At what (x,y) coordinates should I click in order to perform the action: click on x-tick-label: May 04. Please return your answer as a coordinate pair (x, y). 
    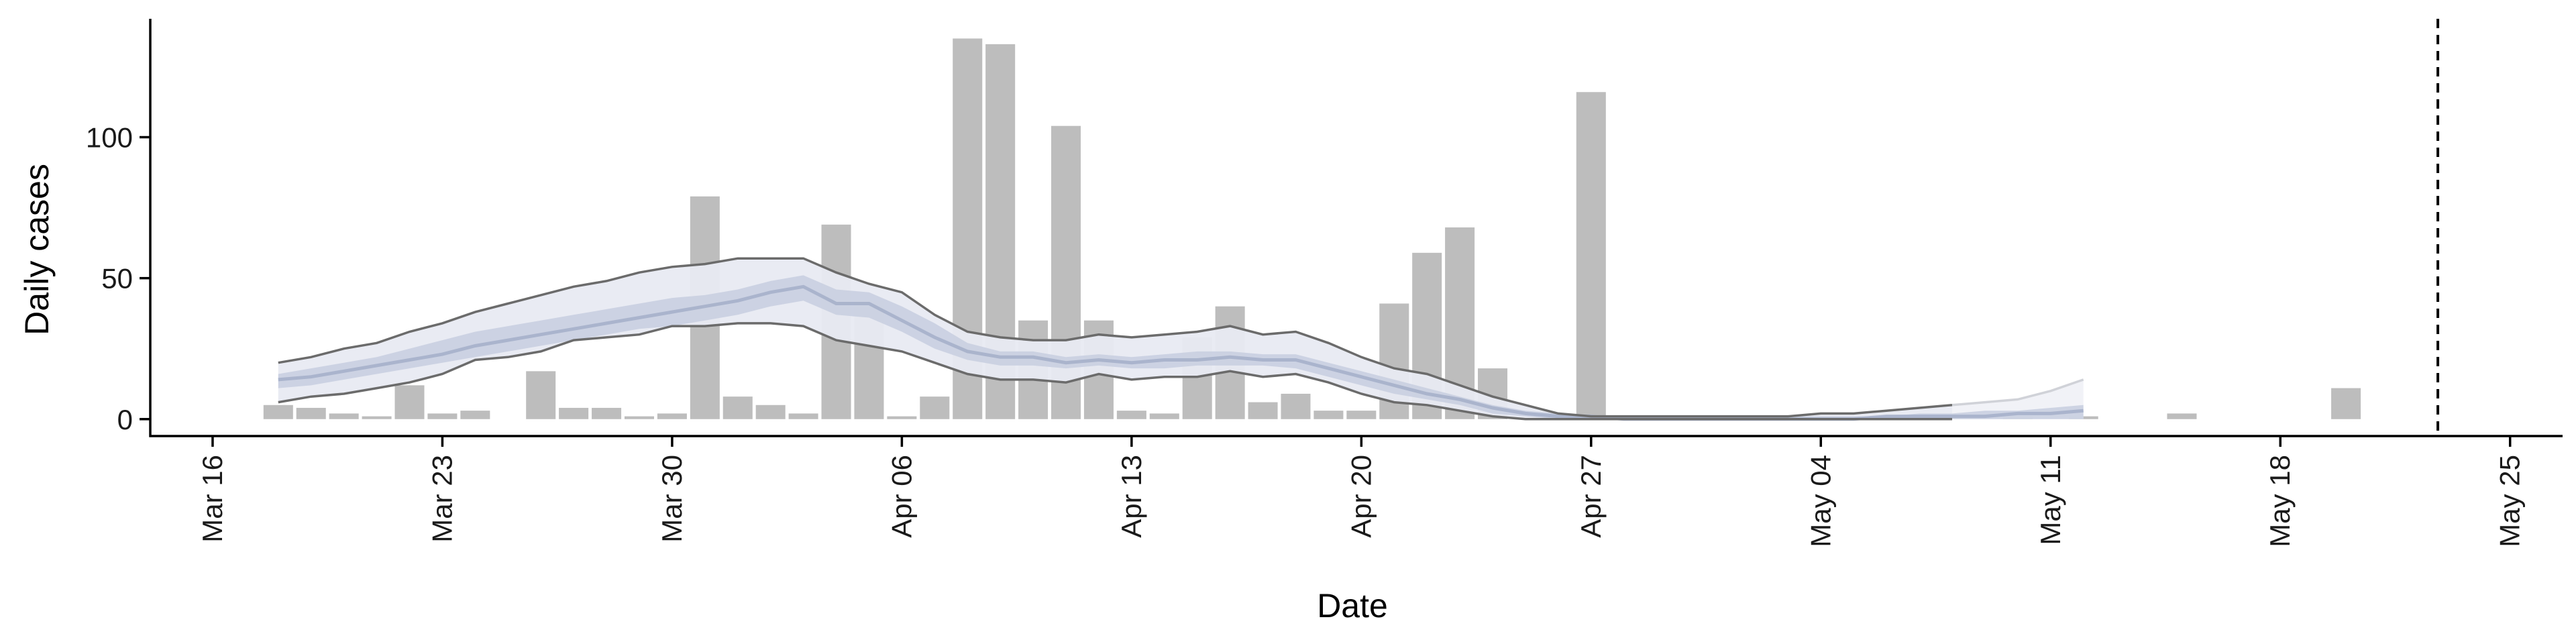
    Looking at the image, I should click on (1820, 501).